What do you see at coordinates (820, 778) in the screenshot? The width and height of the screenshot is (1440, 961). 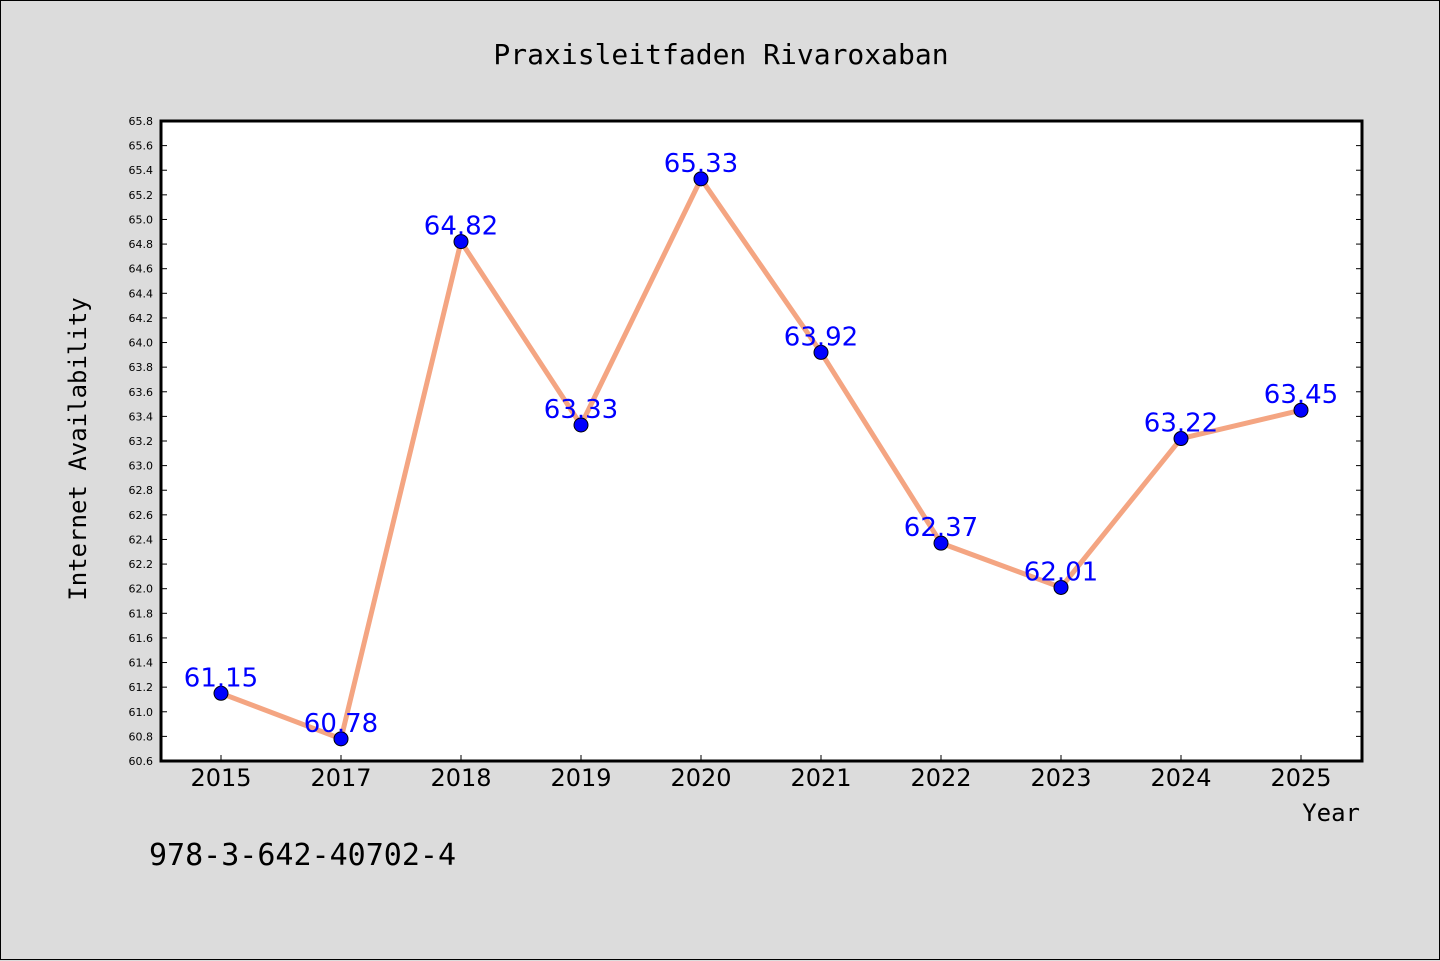 I see `x-tick-label: 2021` at bounding box center [820, 778].